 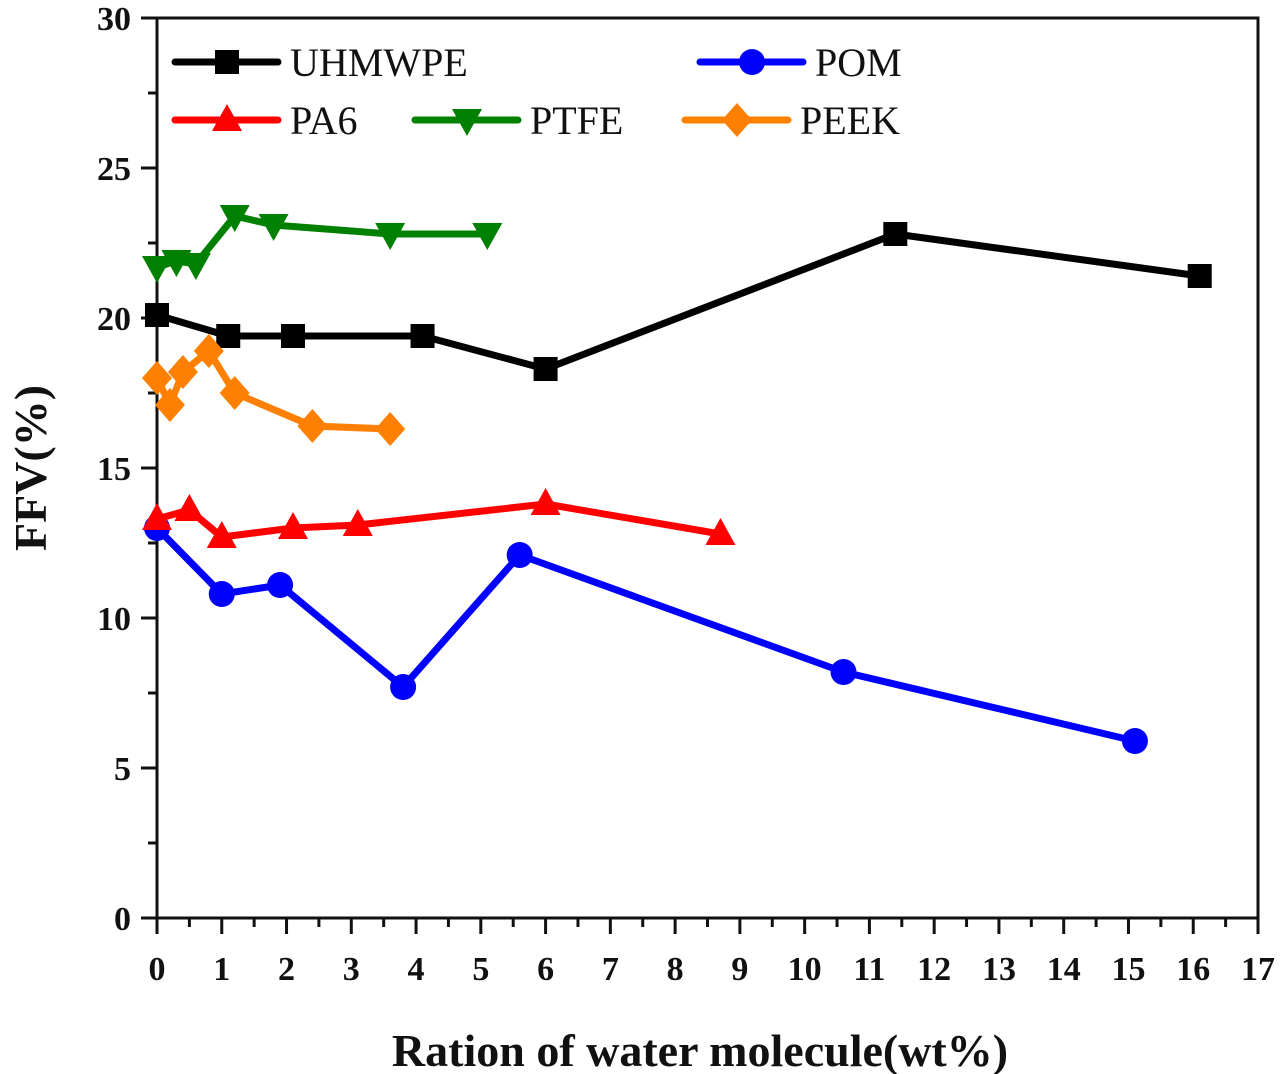 I want to click on x-tick-label: 8, so click(x=675, y=969).